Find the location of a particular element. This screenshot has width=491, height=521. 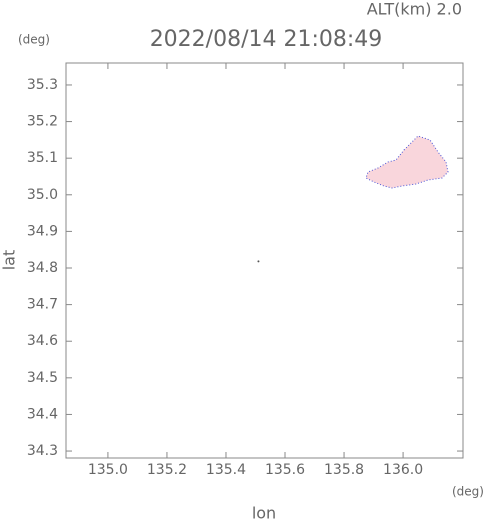

echo-region is located at coordinates (407, 162).